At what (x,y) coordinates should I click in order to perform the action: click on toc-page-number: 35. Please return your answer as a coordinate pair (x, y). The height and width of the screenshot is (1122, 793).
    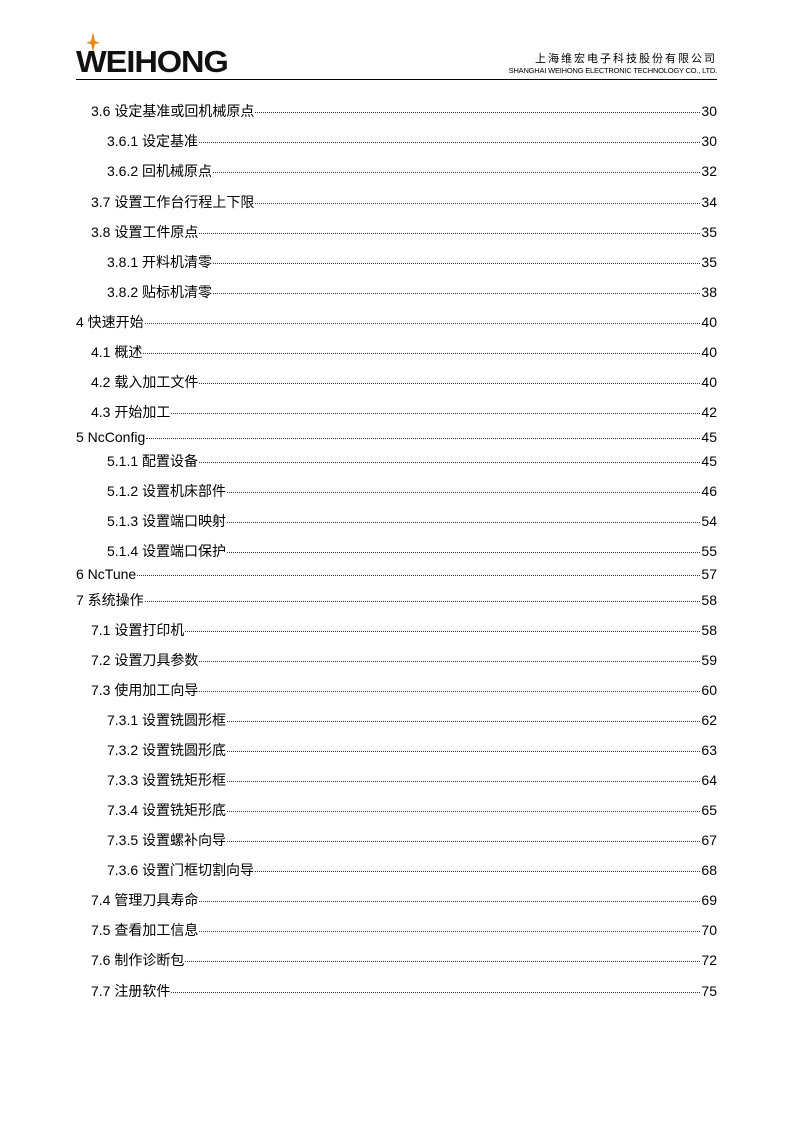
    Looking at the image, I should click on (709, 232).